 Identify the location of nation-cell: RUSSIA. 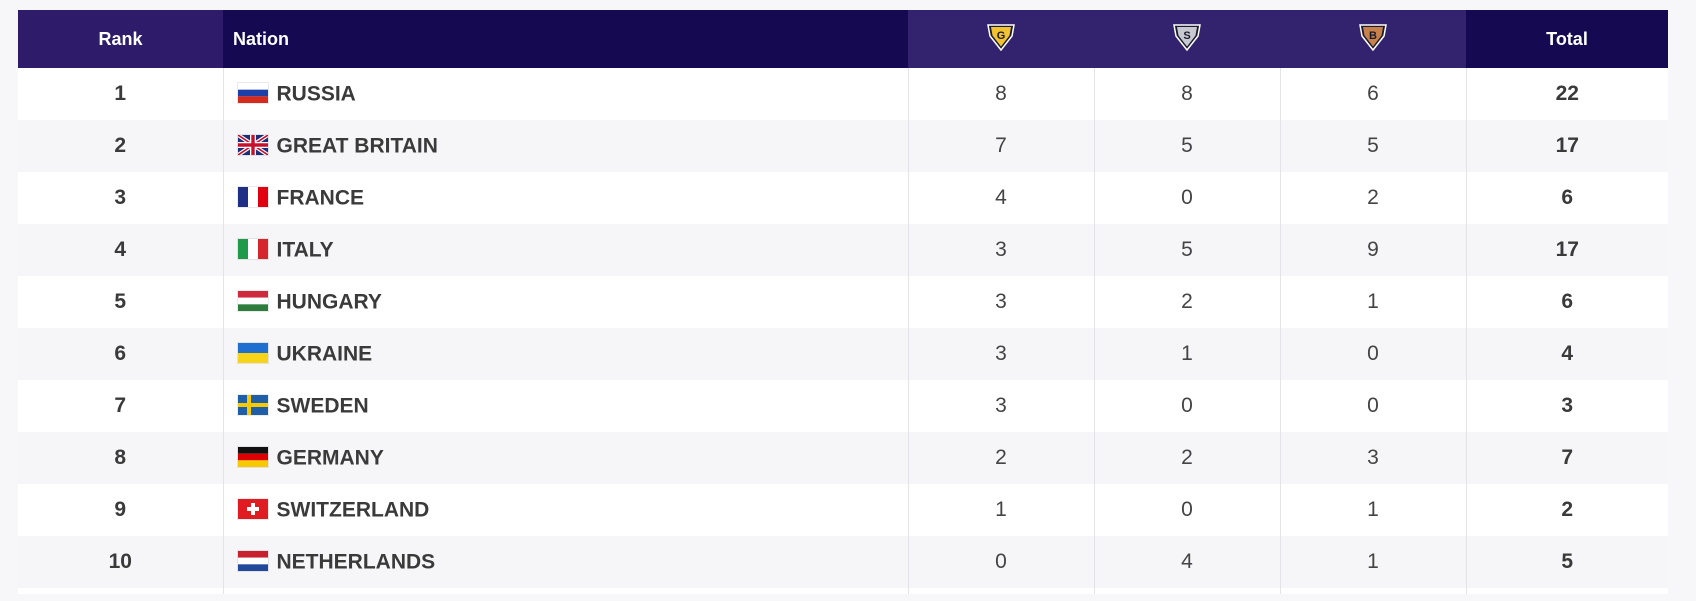
(566, 94).